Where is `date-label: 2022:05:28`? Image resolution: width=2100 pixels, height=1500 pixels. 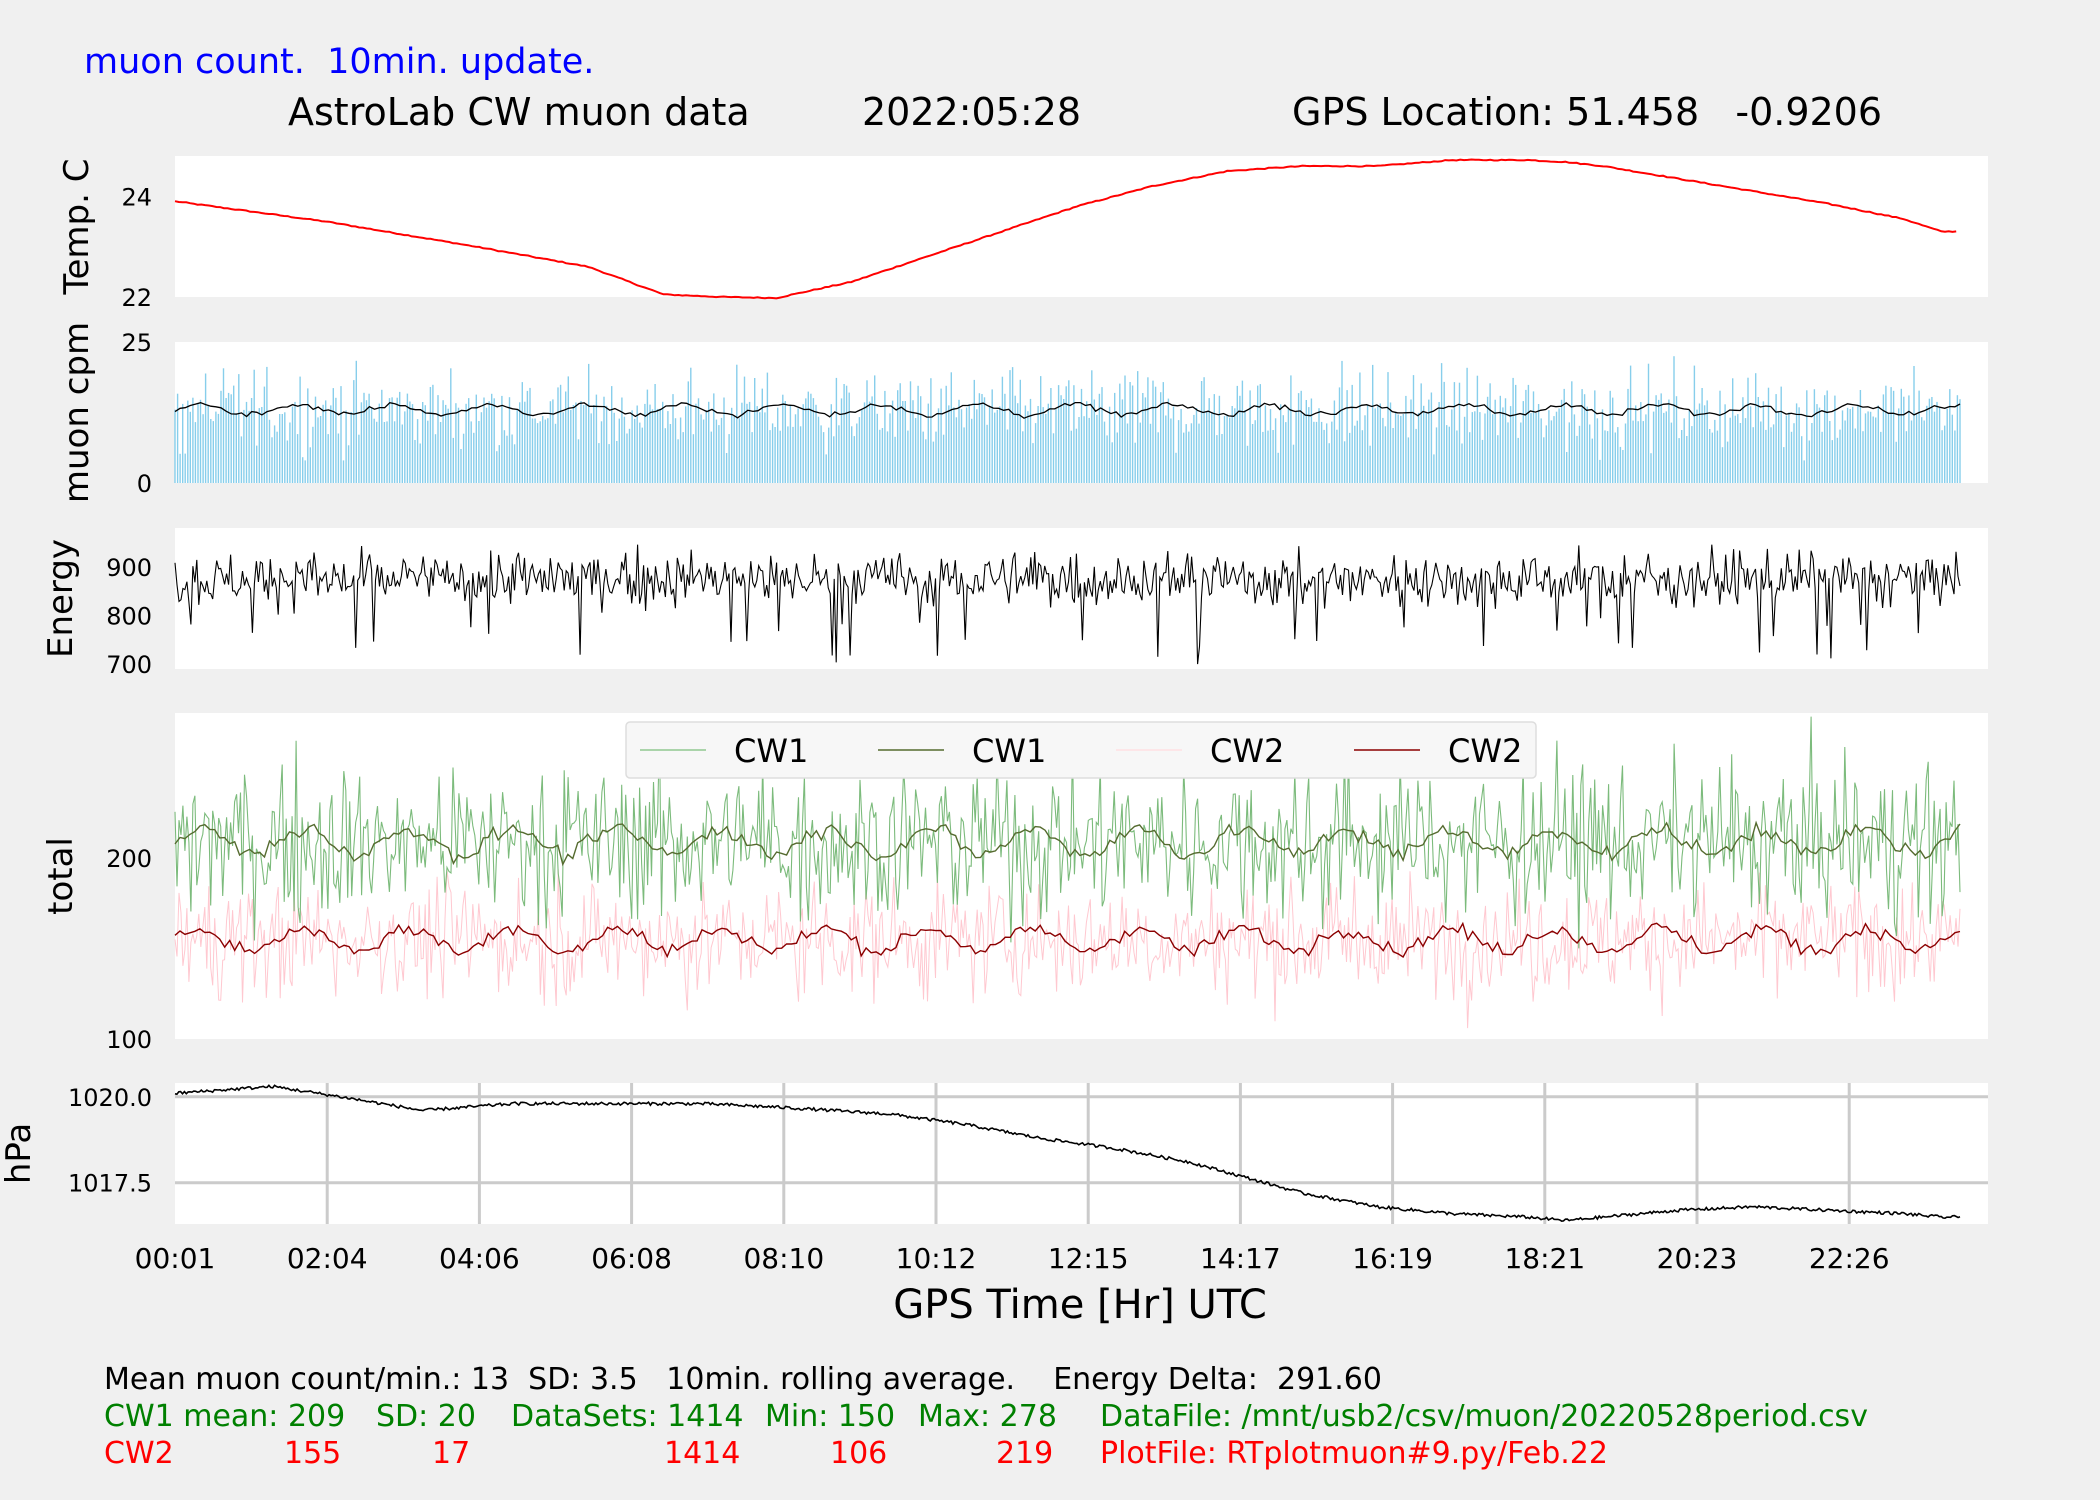
date-label: 2022:05:28 is located at coordinates (972, 112).